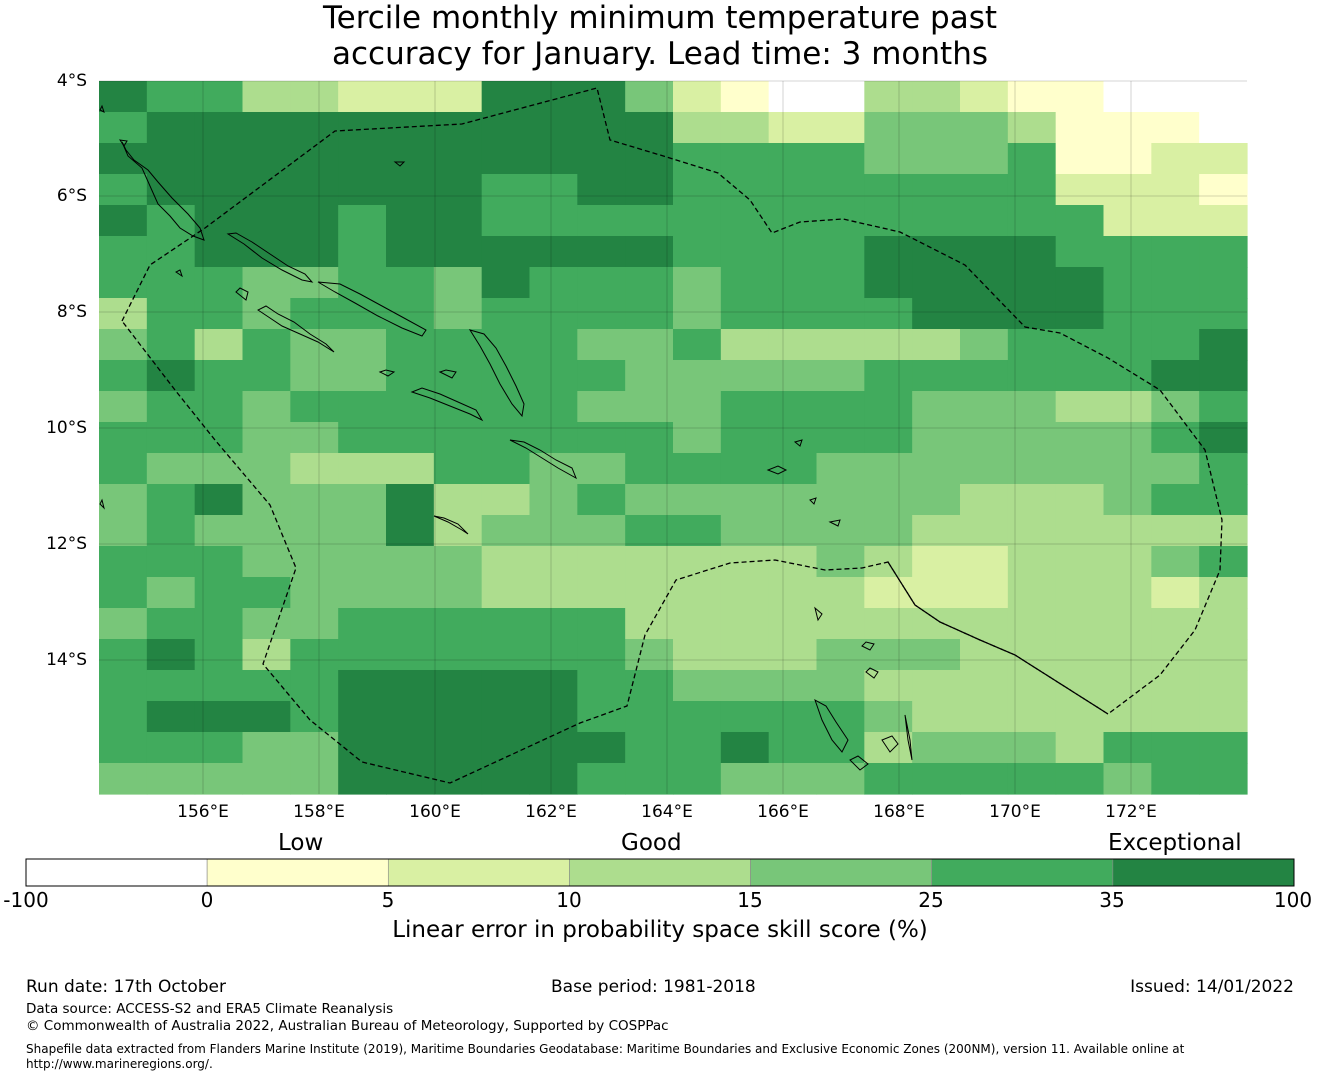 This screenshot has height=1080, width=1320. What do you see at coordinates (834, 523) in the screenshot?
I see `island-tikopia` at bounding box center [834, 523].